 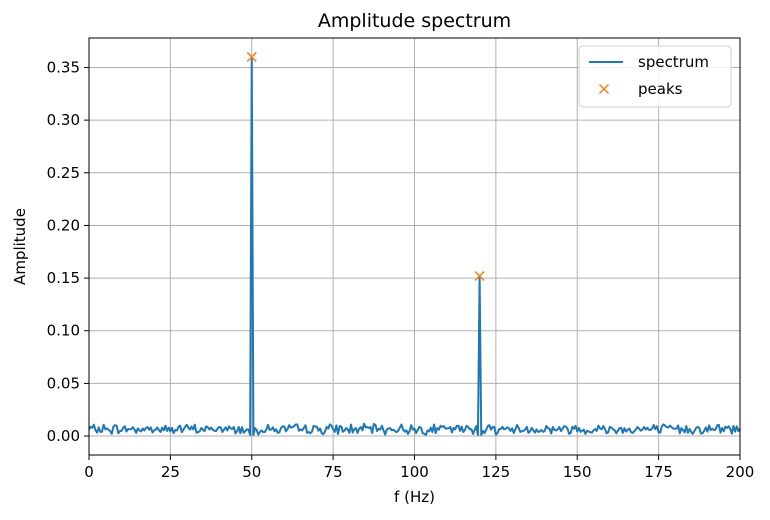 What do you see at coordinates (63, 173) in the screenshot?
I see `y-tick-label: 0.25` at bounding box center [63, 173].